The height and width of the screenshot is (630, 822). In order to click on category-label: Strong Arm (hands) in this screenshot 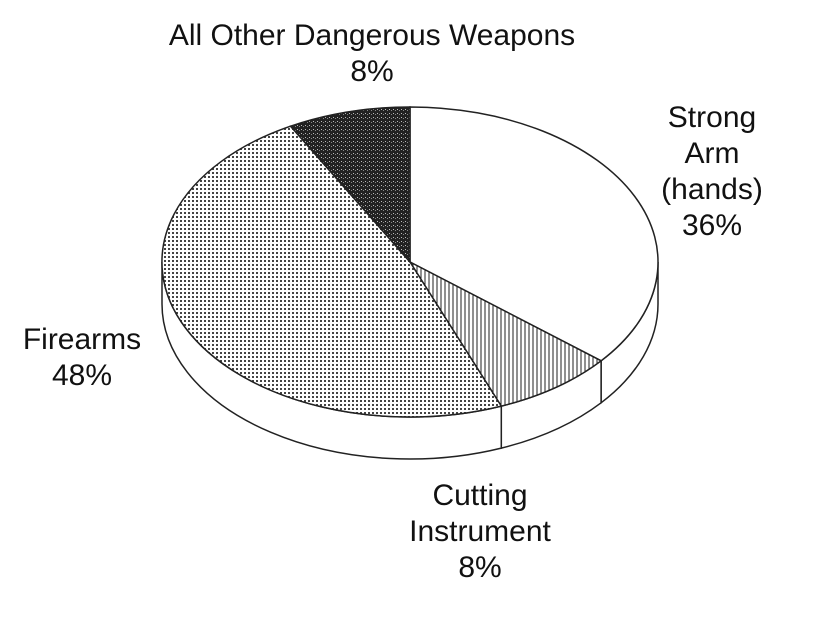, I will do `click(712, 153)`.